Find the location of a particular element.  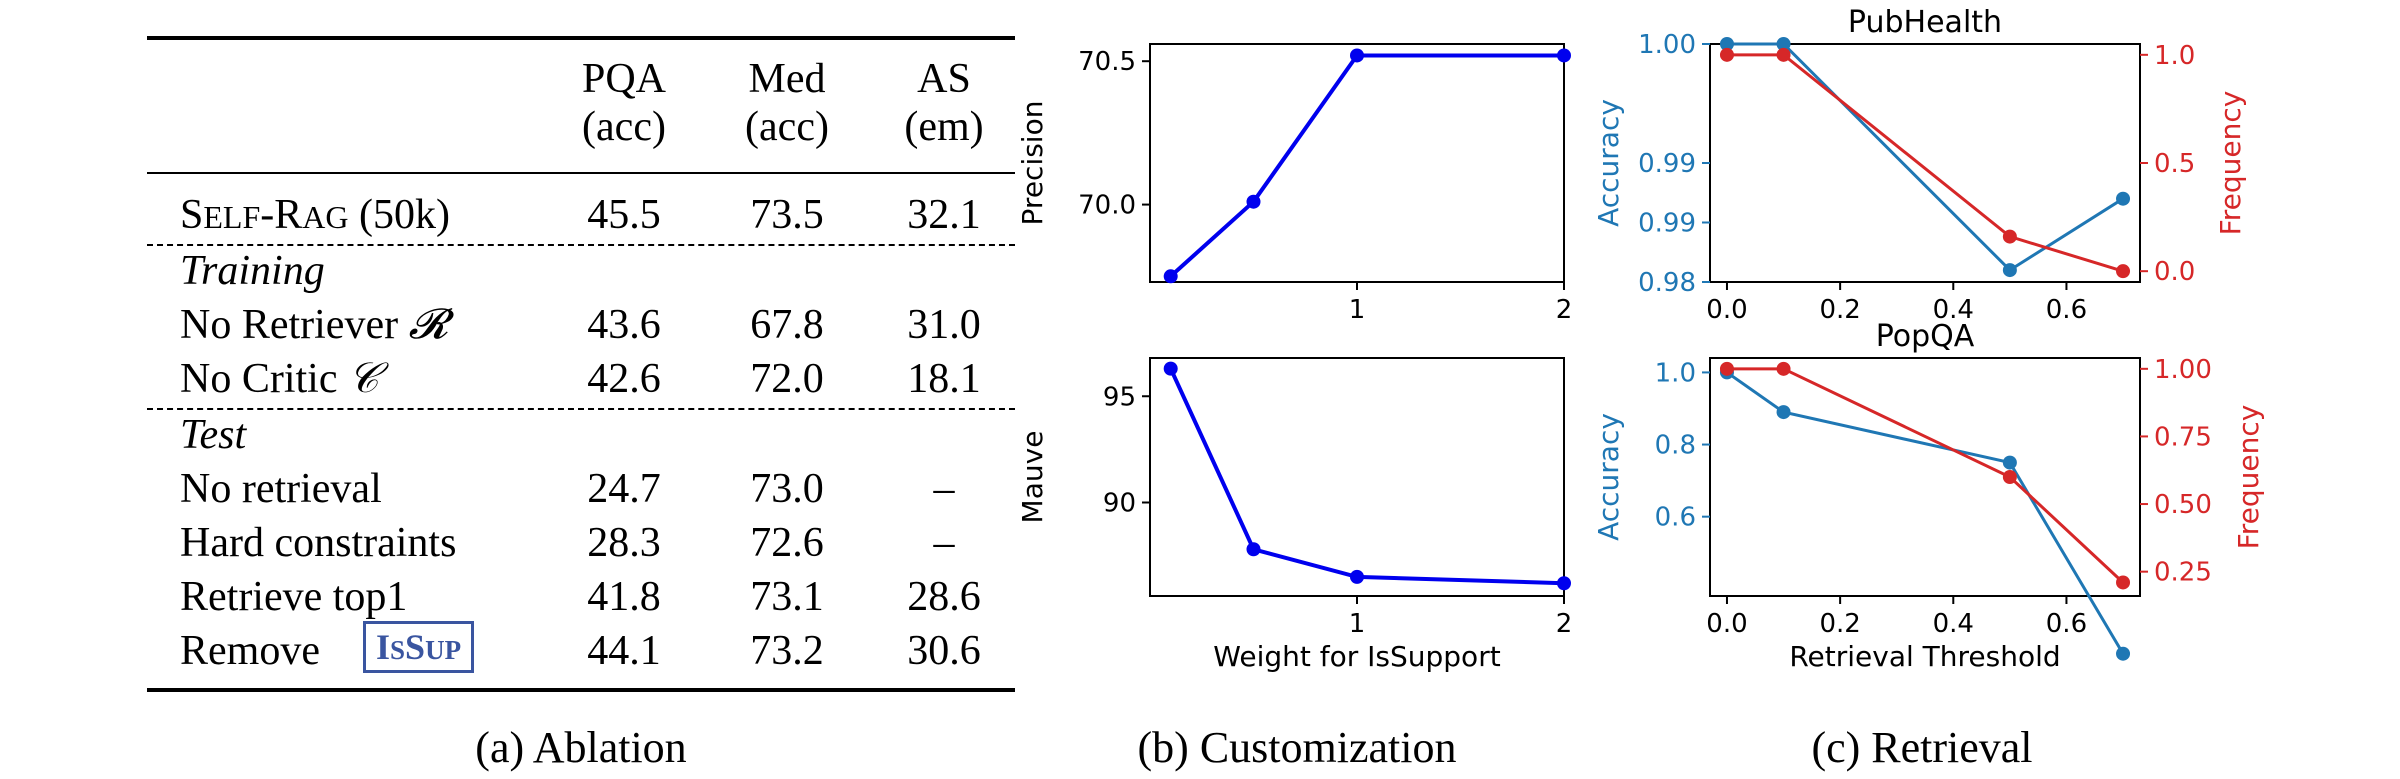

retriever-symbol: 𝓡 is located at coordinates (428, 325).